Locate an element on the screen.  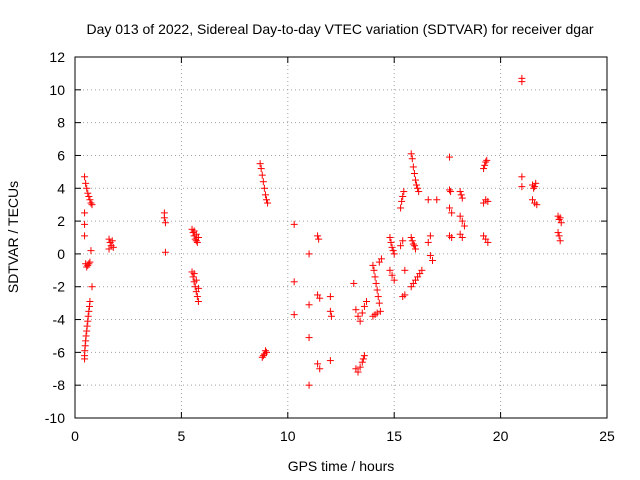
y-tick-label: 0 is located at coordinates (61, 254).